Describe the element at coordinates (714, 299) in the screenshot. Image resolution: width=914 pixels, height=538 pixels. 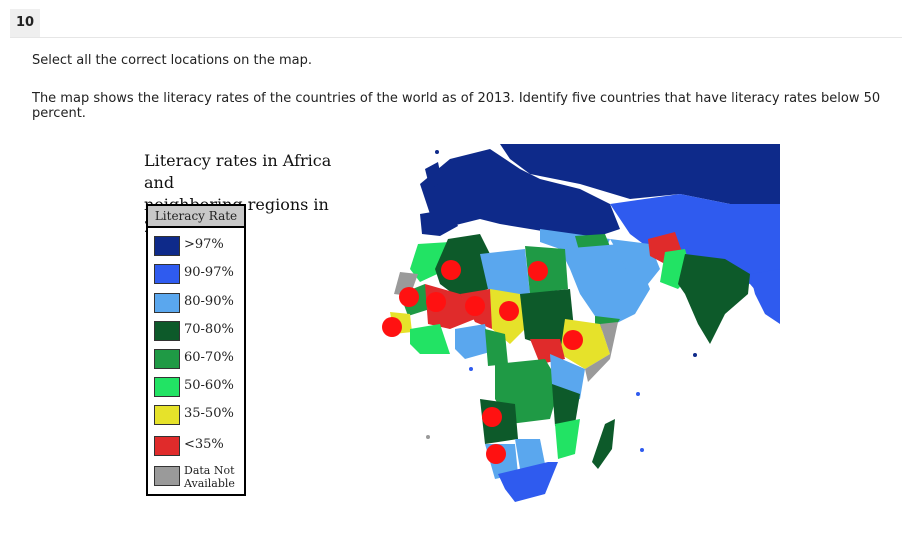
I see `india-region` at that location.